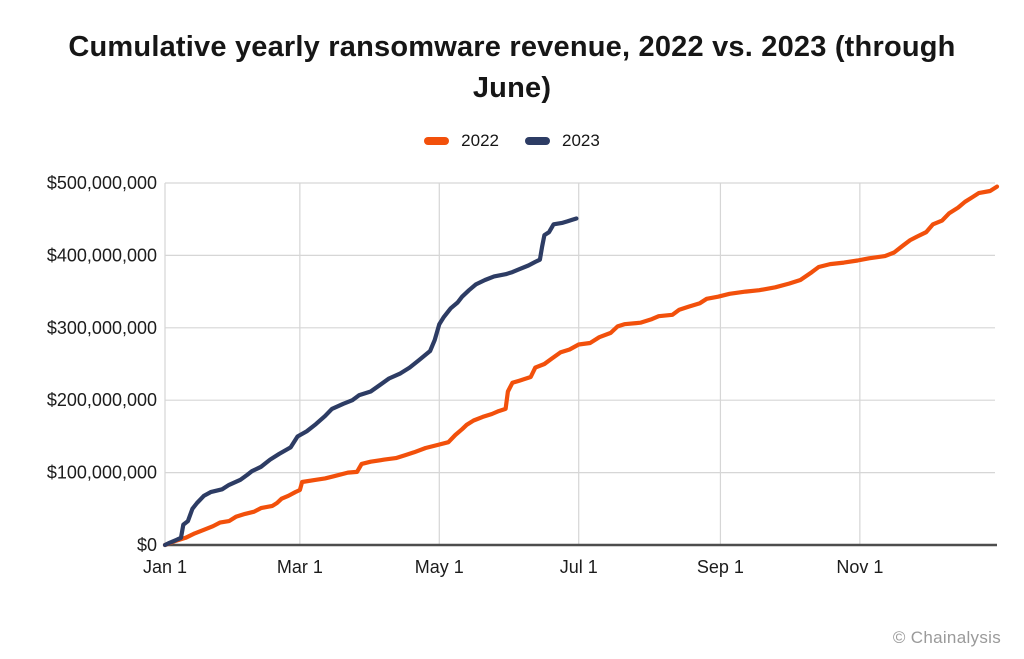 The image size is (1024, 659). Describe the element at coordinates (537, 141) in the screenshot. I see `legend-swatch-2023-icon` at that location.